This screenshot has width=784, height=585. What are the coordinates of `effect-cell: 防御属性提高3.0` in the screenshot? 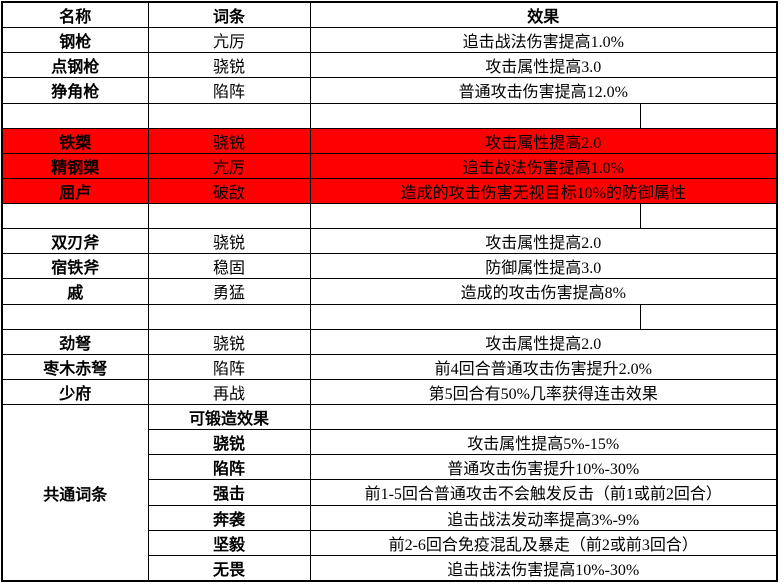 It's located at (543, 266).